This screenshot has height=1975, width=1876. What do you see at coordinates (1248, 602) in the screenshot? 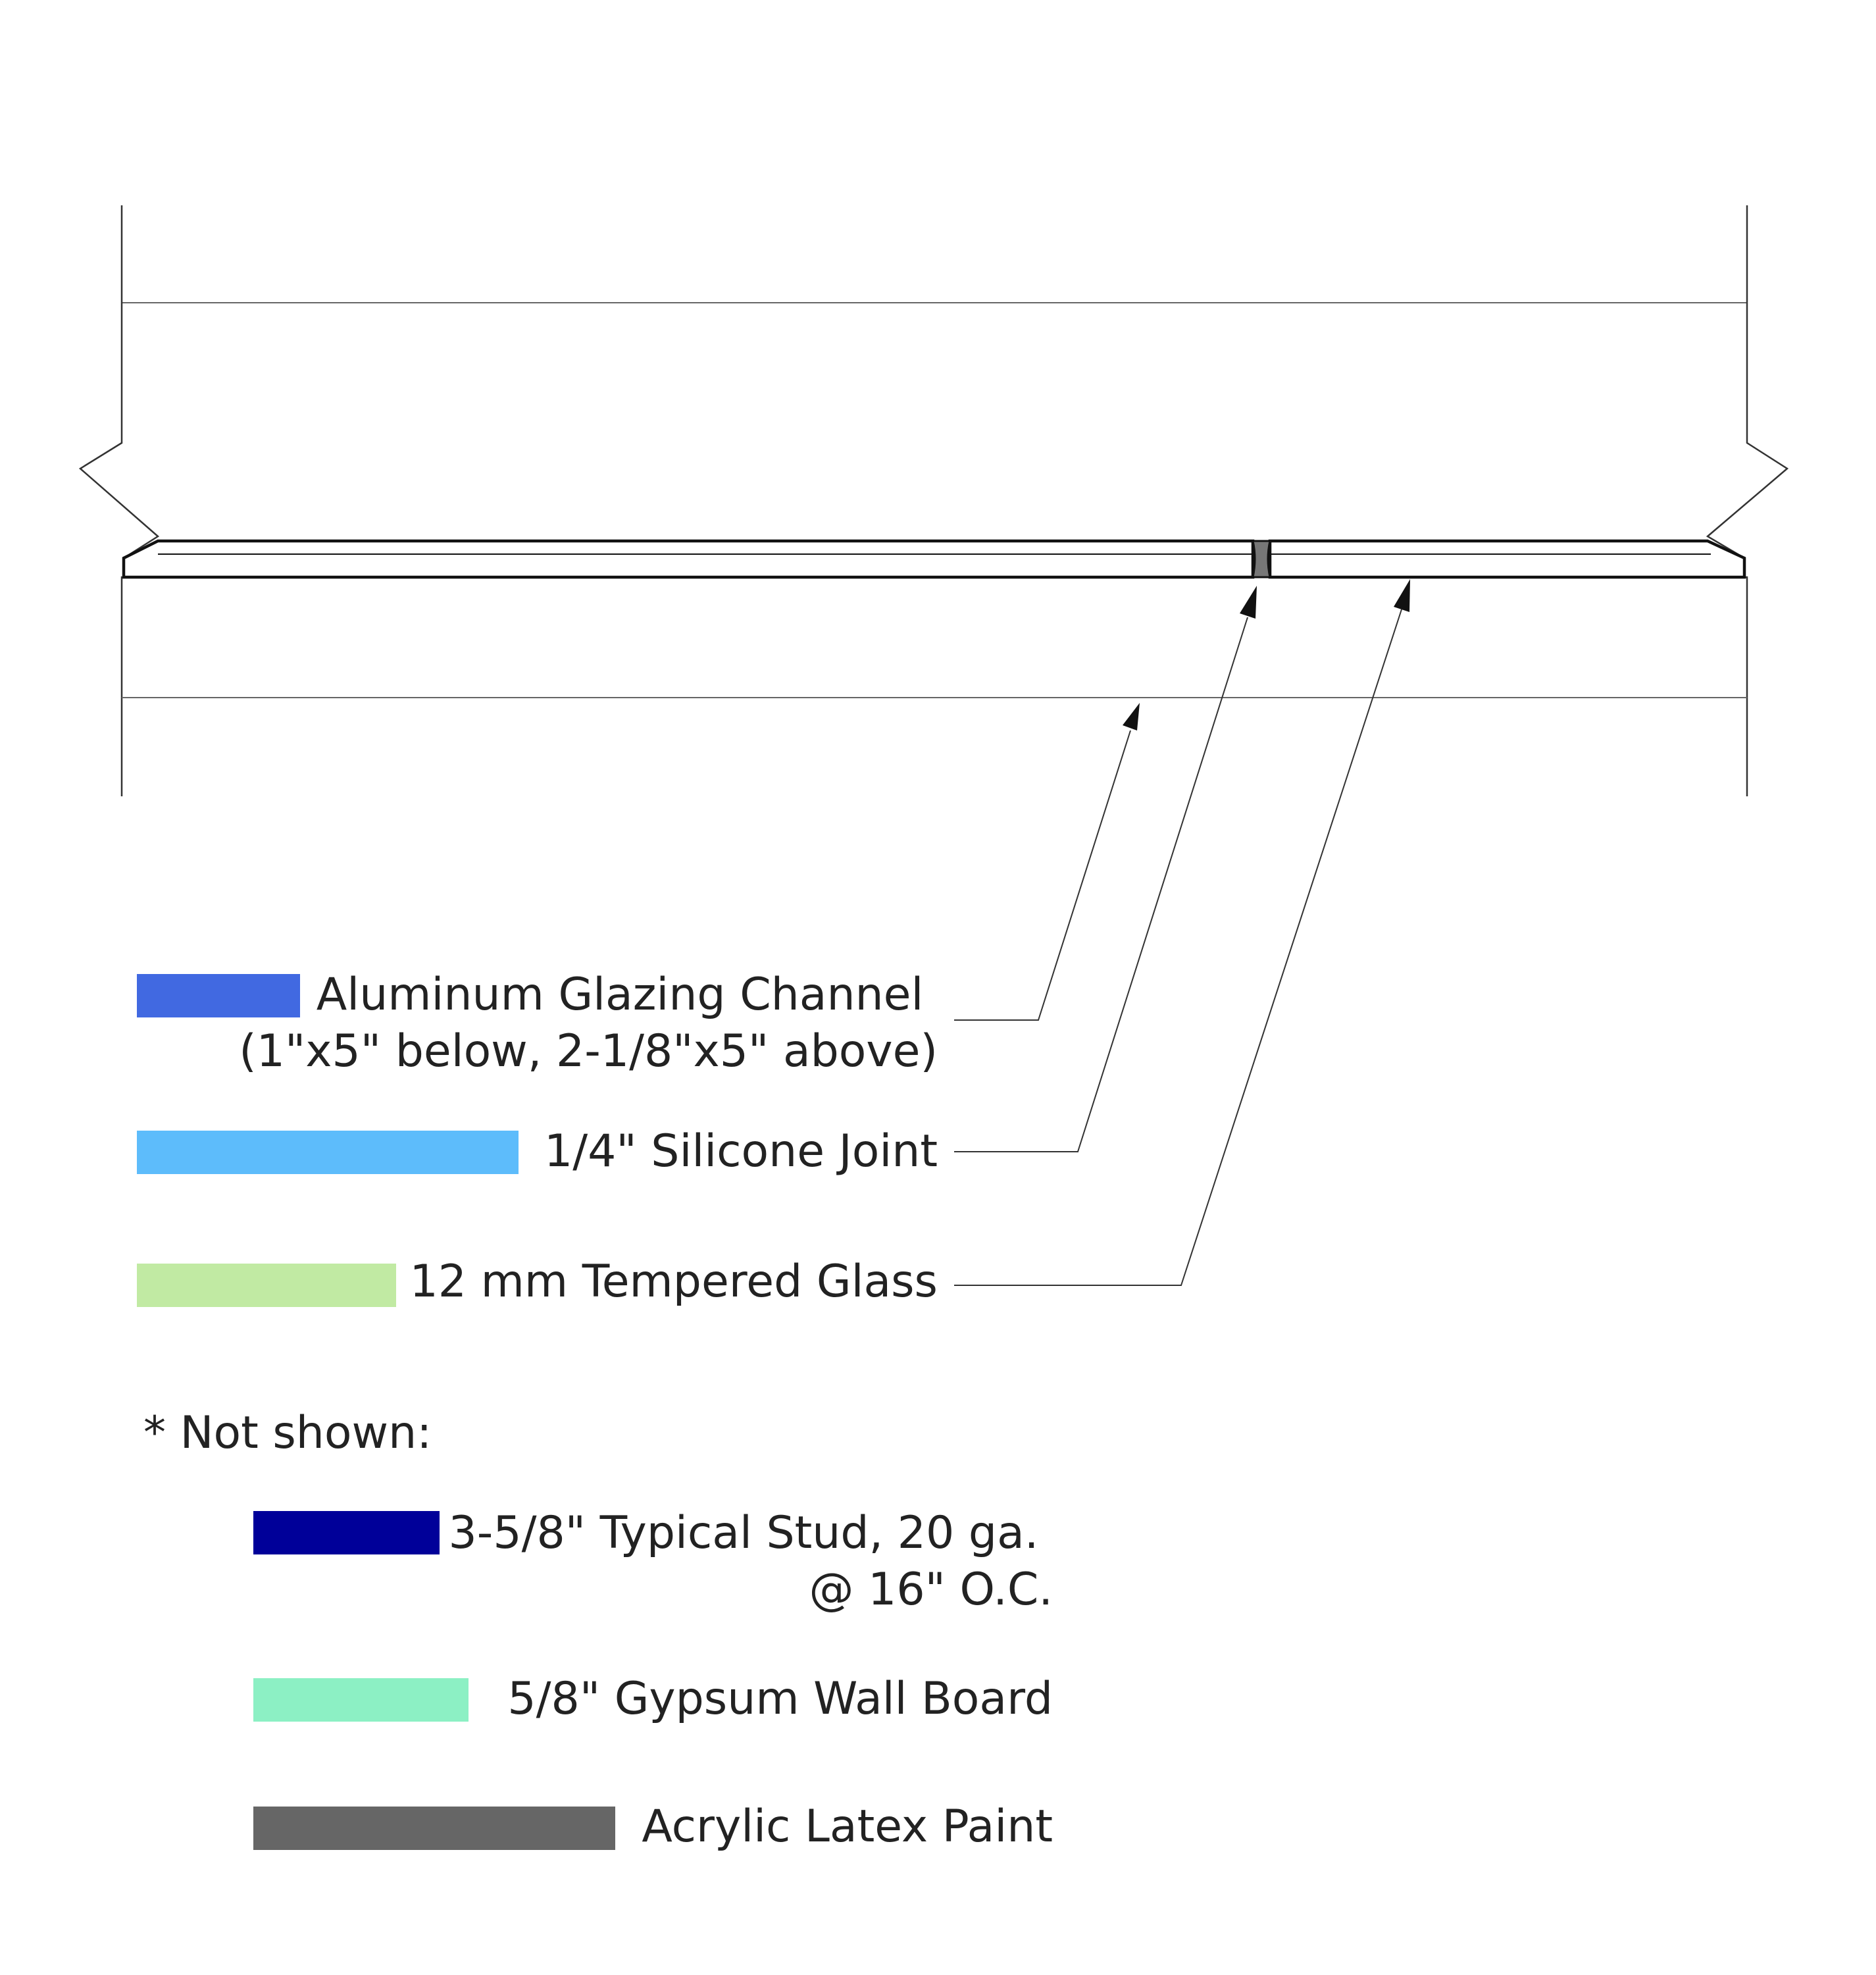
I see `arrow-silicone` at bounding box center [1248, 602].